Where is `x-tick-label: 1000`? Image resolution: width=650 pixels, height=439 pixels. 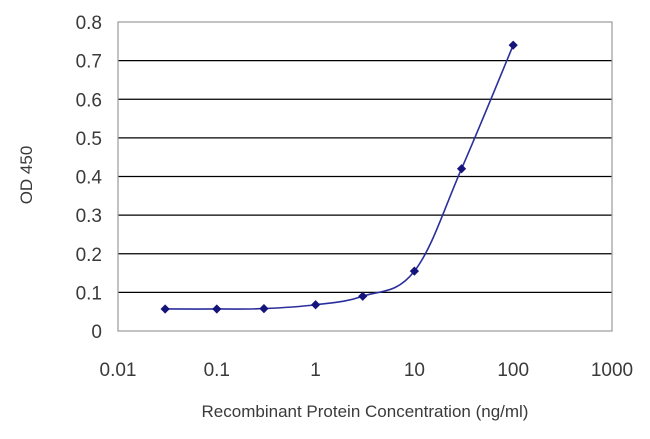 x-tick-label: 1000 is located at coordinates (612, 370).